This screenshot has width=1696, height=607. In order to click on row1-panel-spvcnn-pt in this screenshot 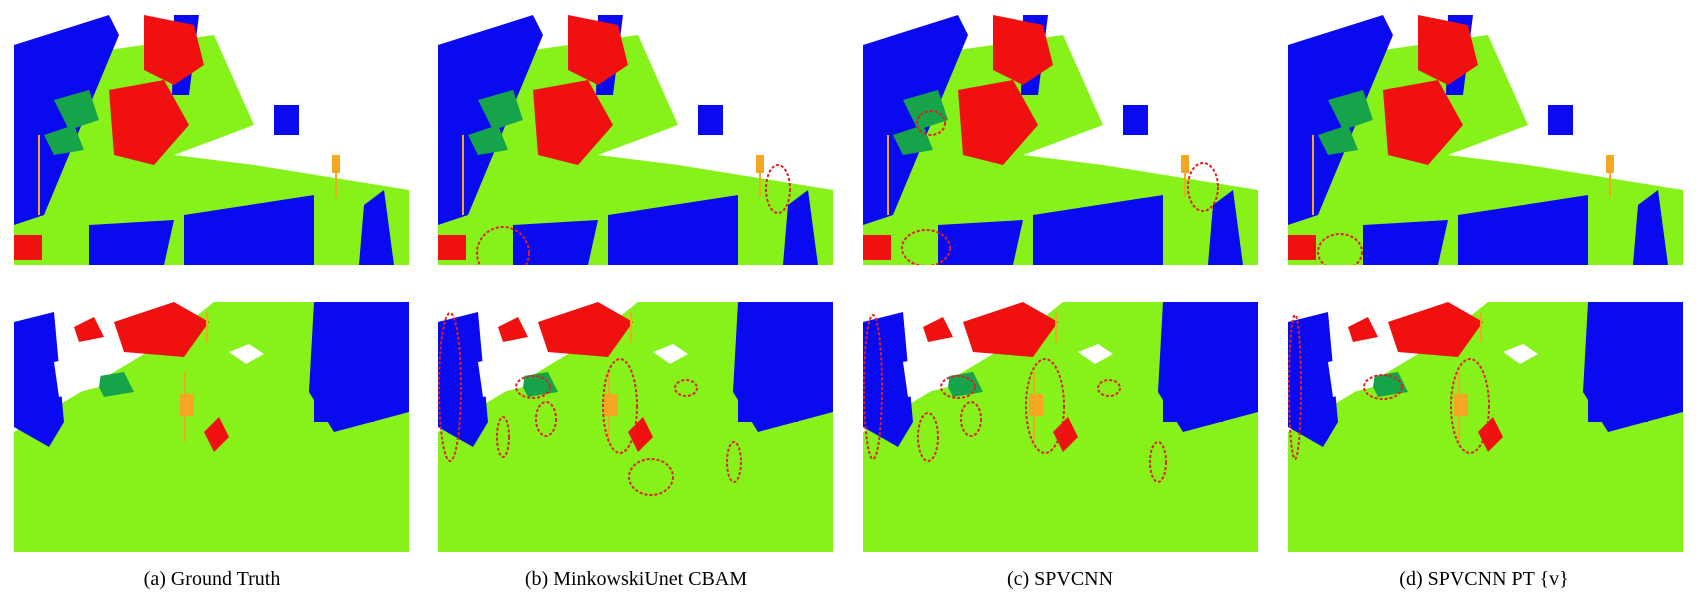, I will do `click(1485, 140)`.